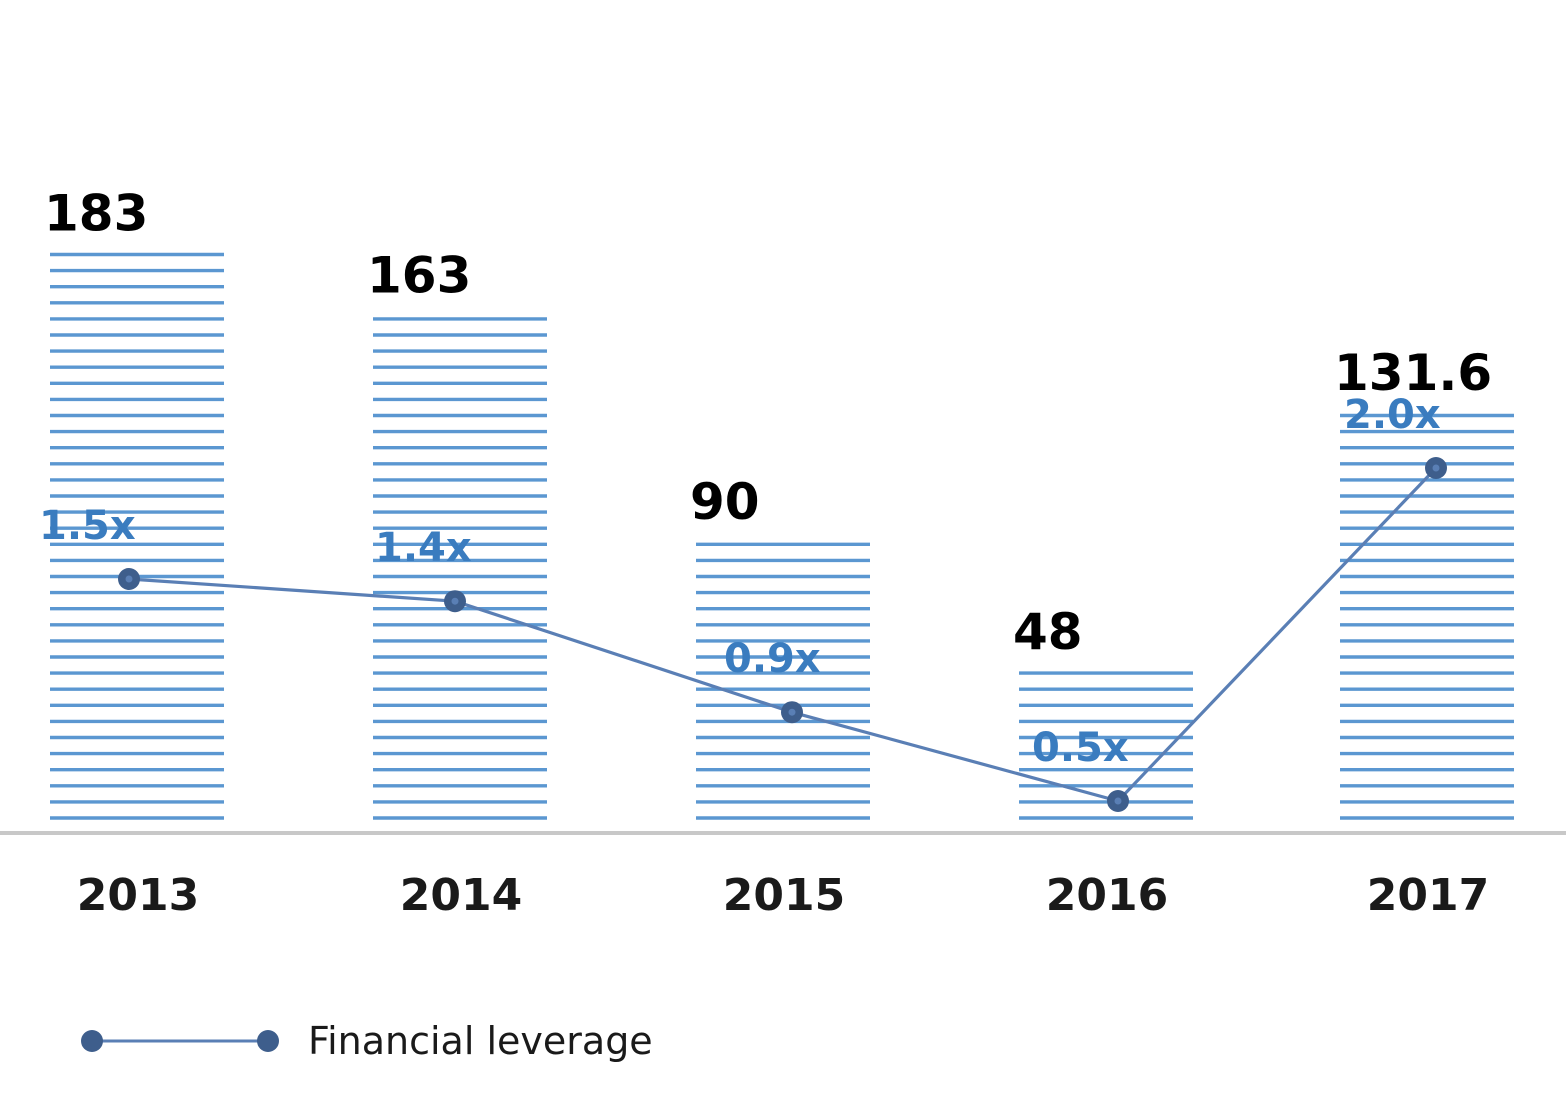 Image resolution: width=1566 pixels, height=1115 pixels. I want to click on category-labels: 2013 2014 2015 2016 2017, so click(783, 895).